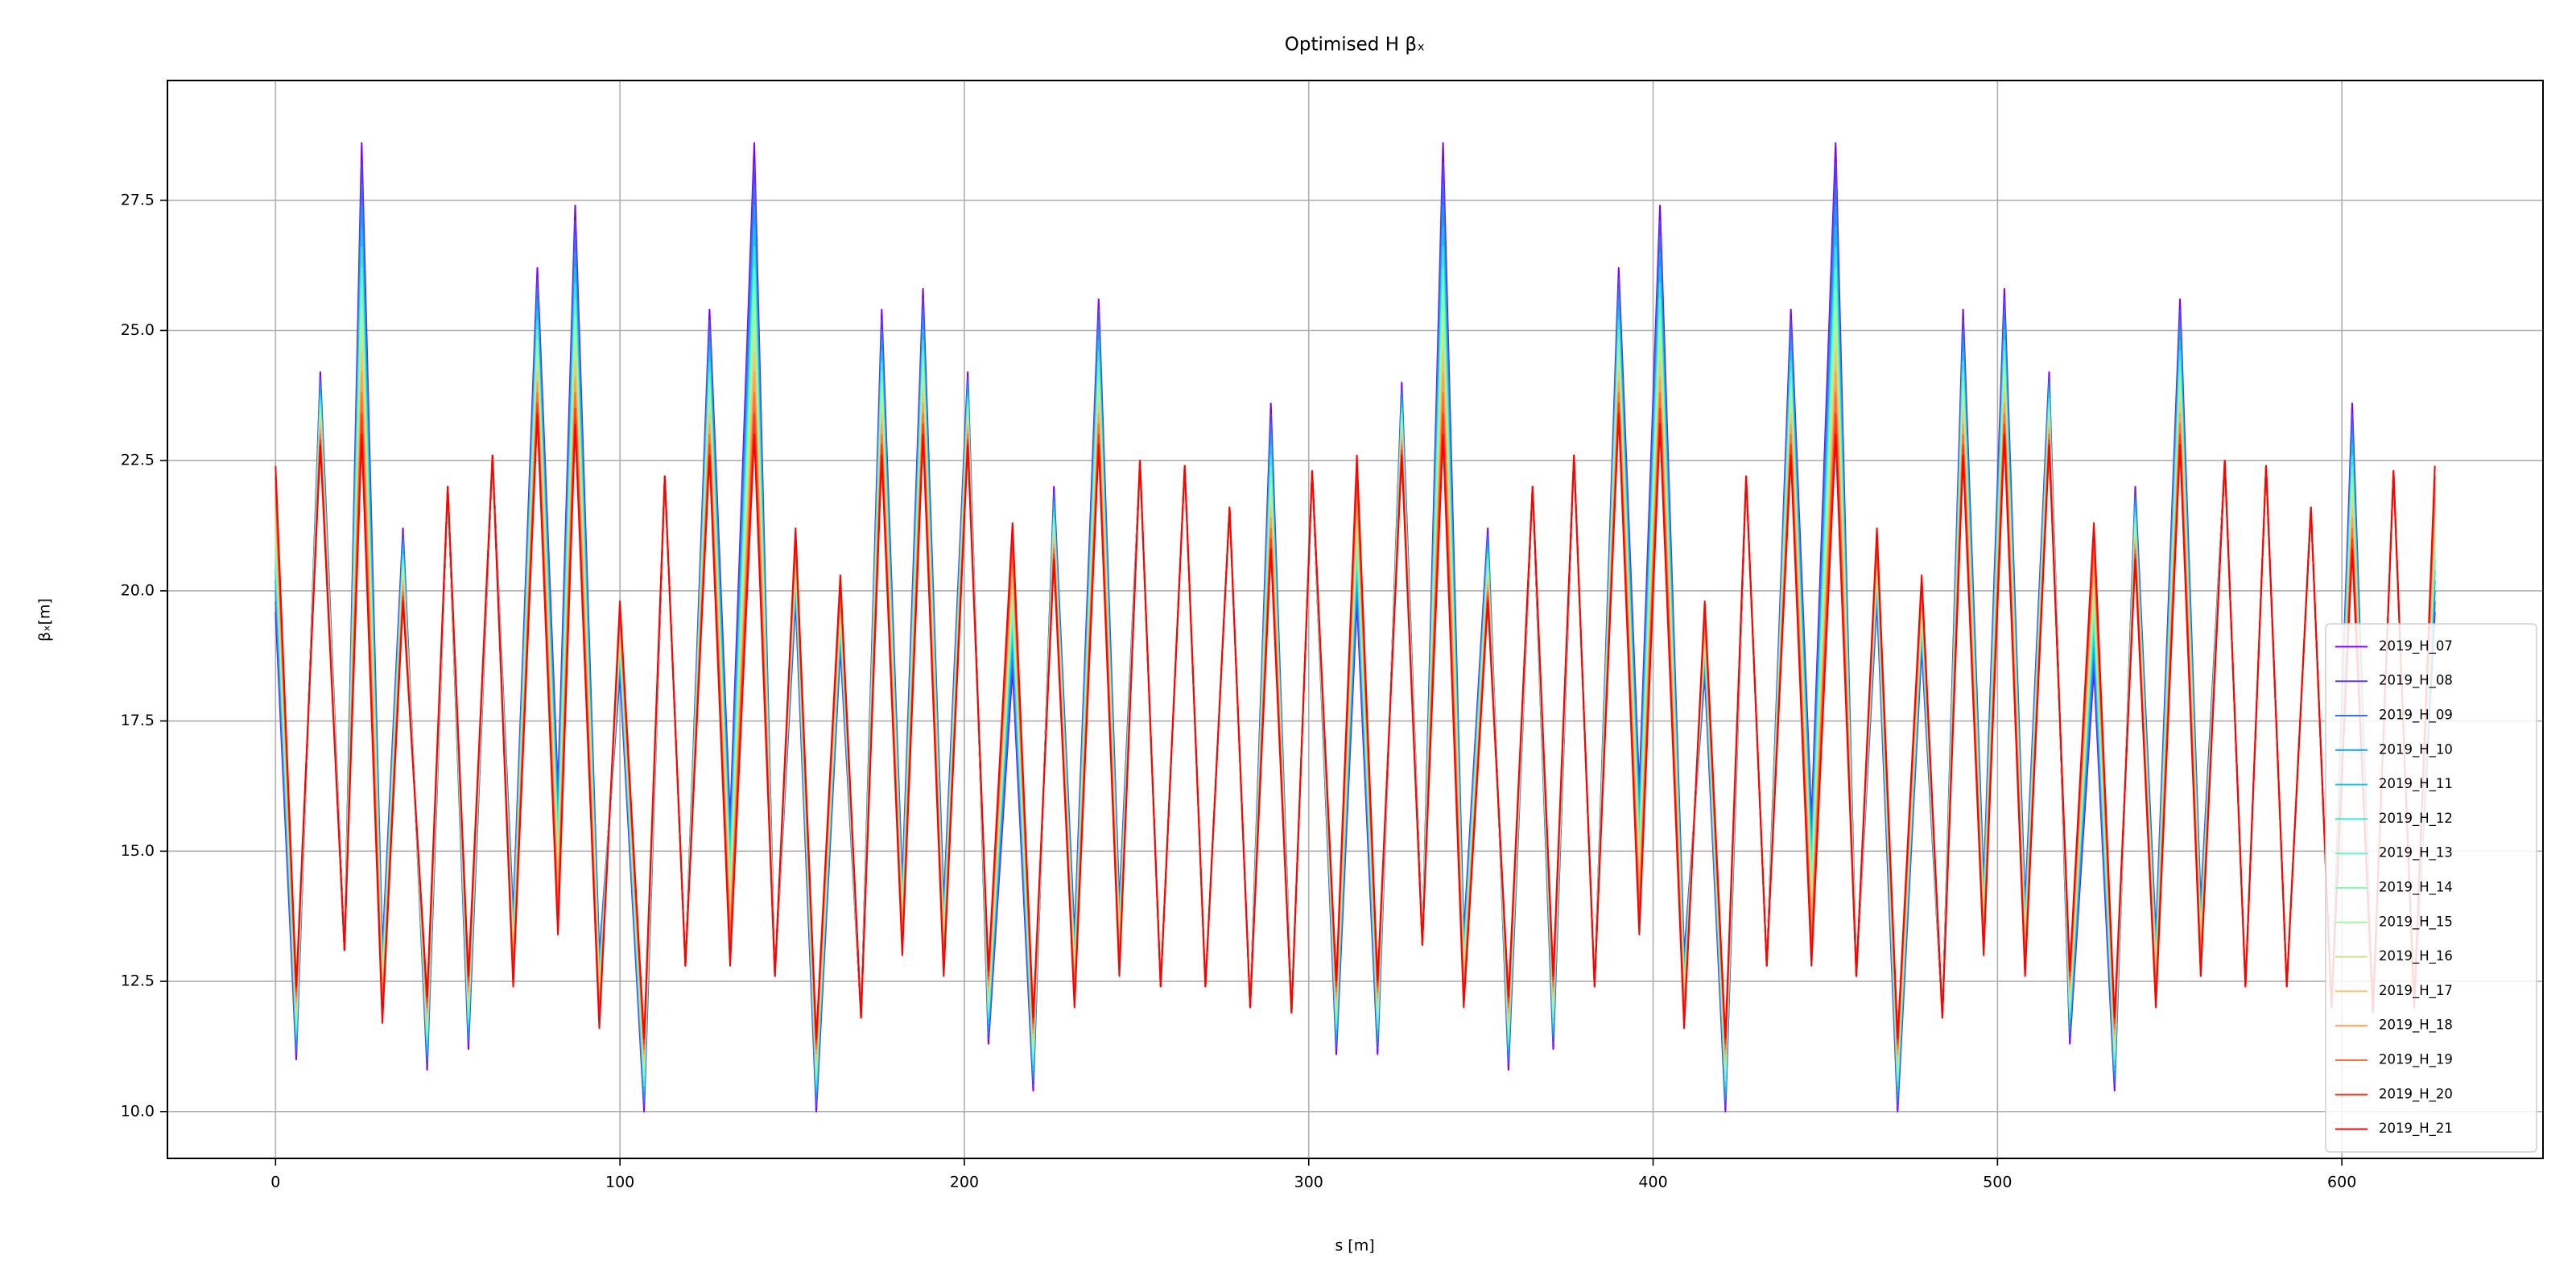 This screenshot has width=2576, height=1288. What do you see at coordinates (138, 330) in the screenshot?
I see `y-tick-label: 25.0` at bounding box center [138, 330].